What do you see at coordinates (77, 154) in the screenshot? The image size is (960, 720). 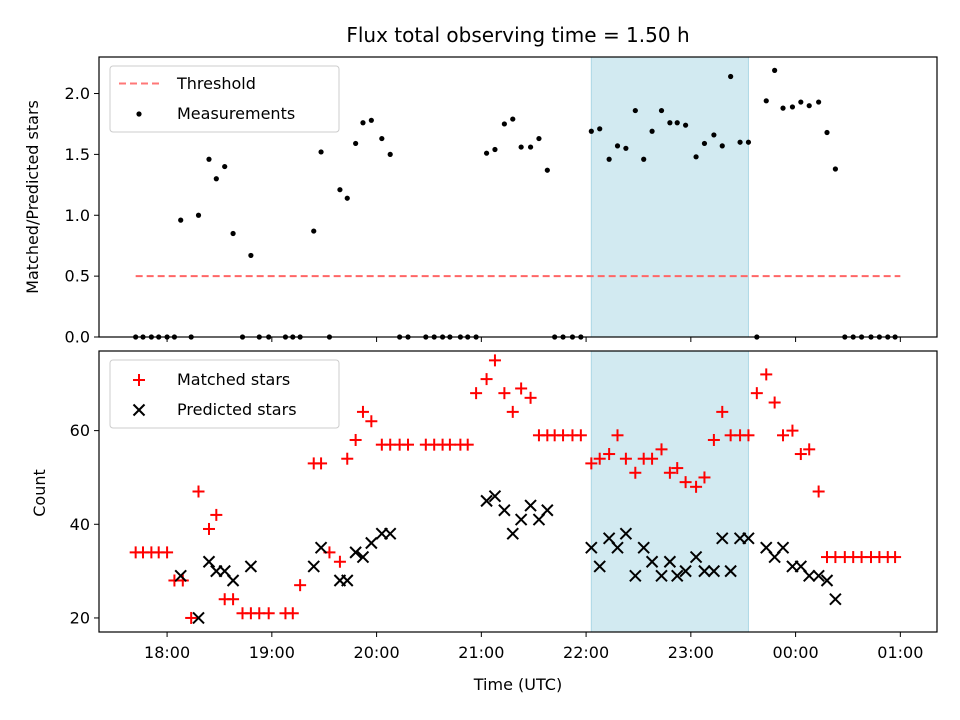 I see `top-ytick-label: 1.5` at bounding box center [77, 154].